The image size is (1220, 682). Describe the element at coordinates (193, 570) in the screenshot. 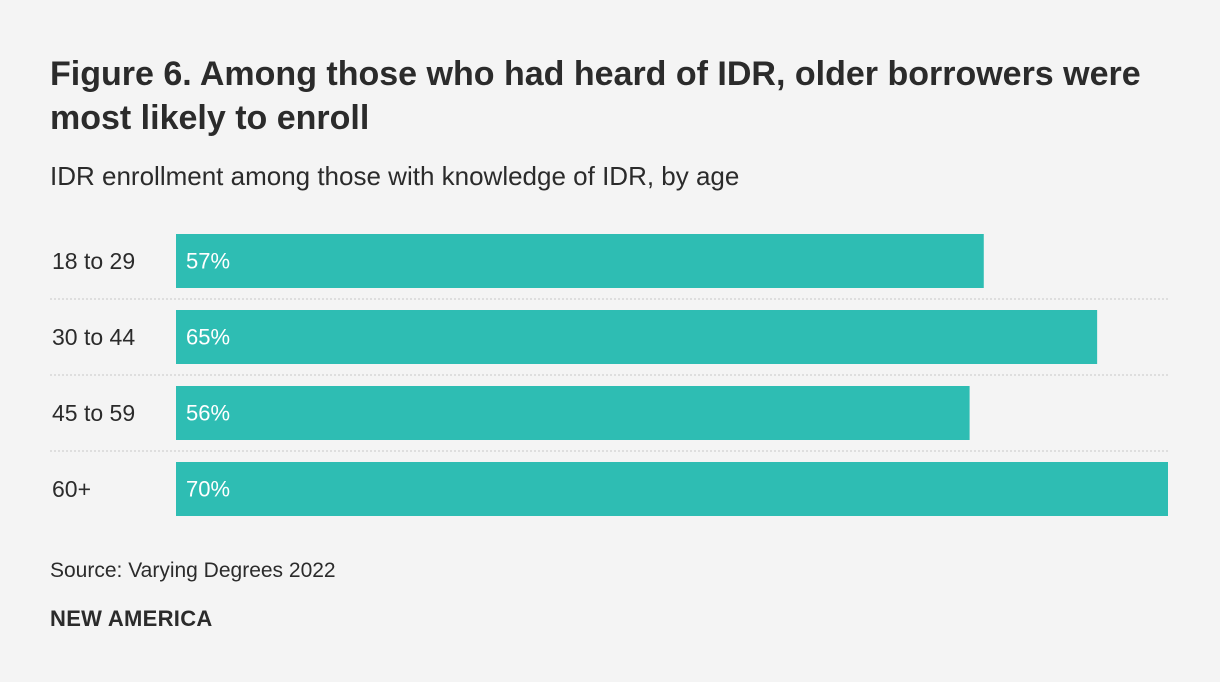

I see `source-note: Source: Varying Degrees 2022` at that location.